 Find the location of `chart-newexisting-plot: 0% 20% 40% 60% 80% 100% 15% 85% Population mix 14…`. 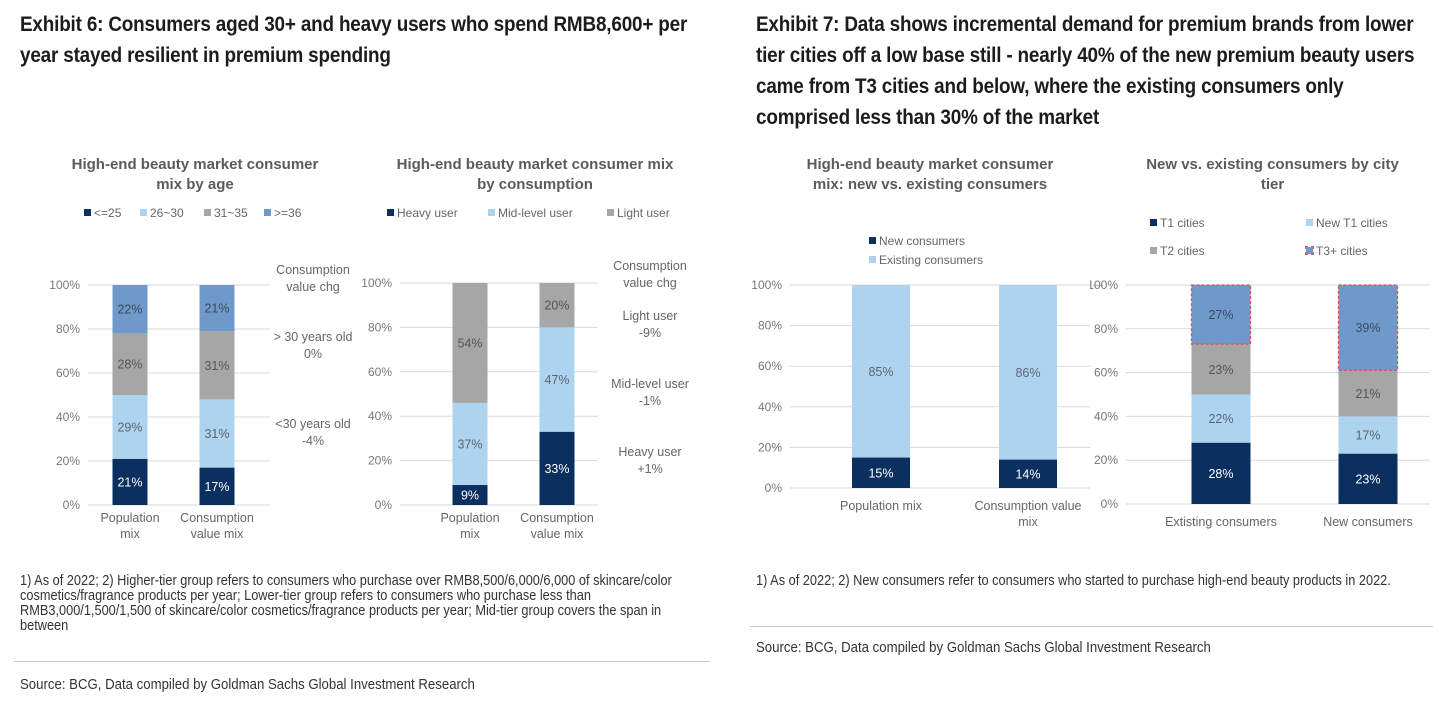

chart-newexisting-plot: 0% 20% 40% 60% 80% 100% 15% 85% Population mix 14… is located at coordinates (920, 403).